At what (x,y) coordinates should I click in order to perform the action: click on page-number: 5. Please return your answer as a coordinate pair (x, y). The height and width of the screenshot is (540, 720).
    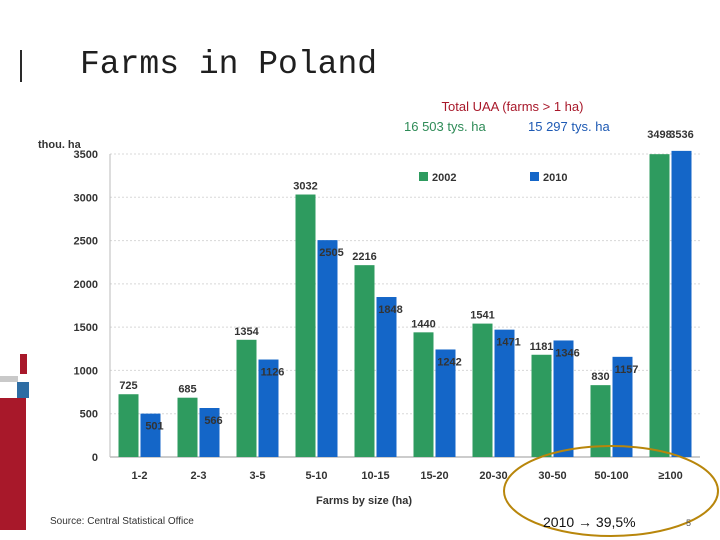
    Looking at the image, I should click on (689, 523).